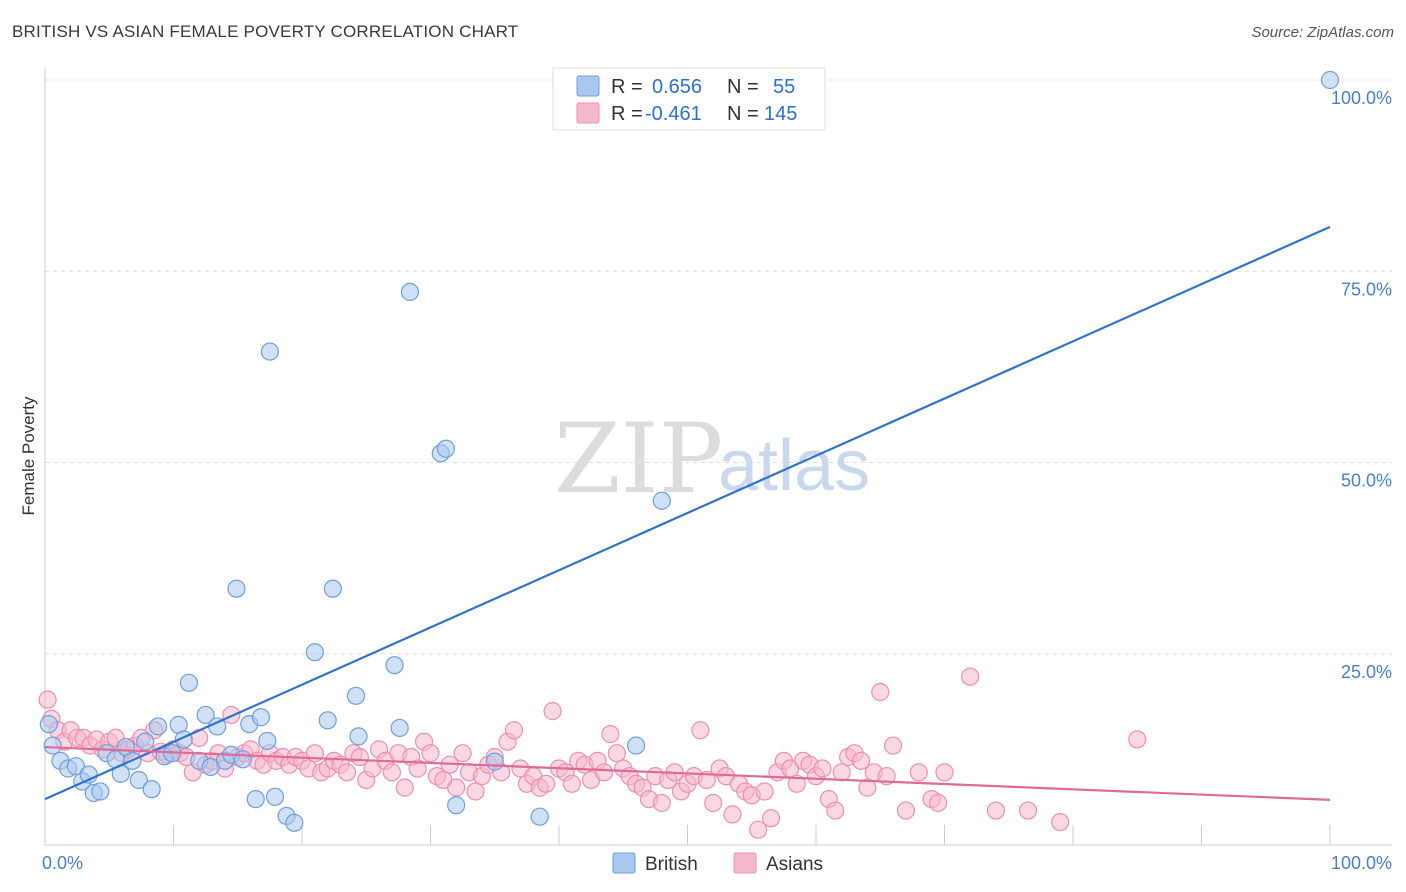 This screenshot has height=892, width=1406. Describe the element at coordinates (687, 773) in the screenshot. I see `asian-trend-line` at that location.